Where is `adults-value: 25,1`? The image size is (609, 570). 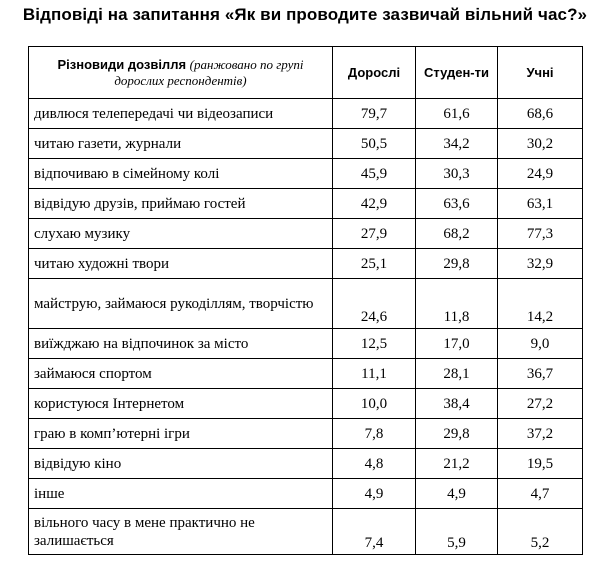 adults-value: 25,1 is located at coordinates (374, 263).